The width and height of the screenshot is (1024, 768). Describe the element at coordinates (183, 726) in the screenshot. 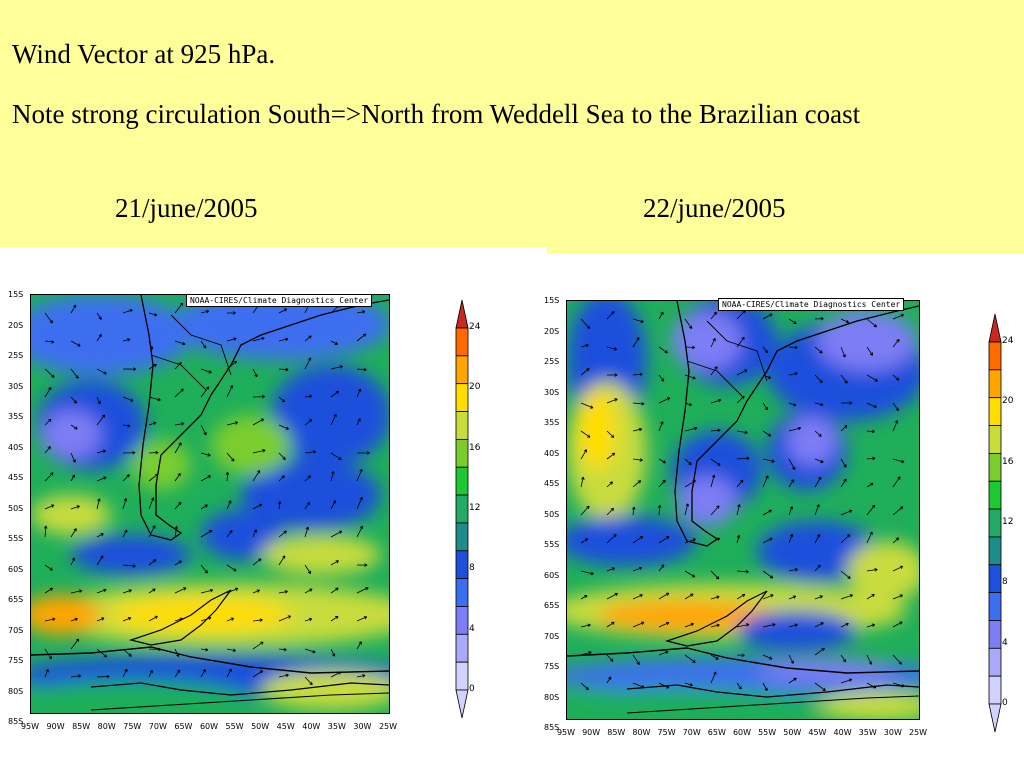

I see `lon-label: 65W` at that location.